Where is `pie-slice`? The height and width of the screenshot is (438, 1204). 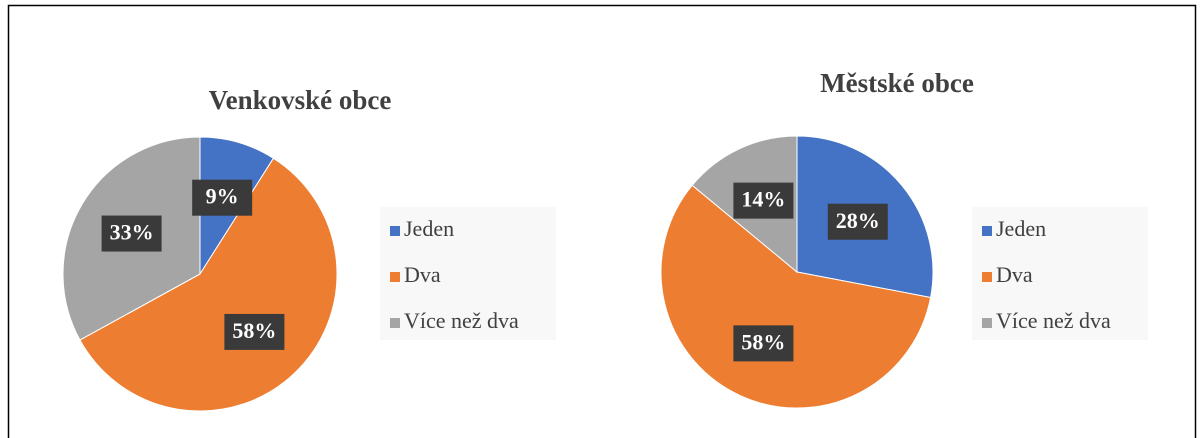 pie-slice is located at coordinates (796, 296).